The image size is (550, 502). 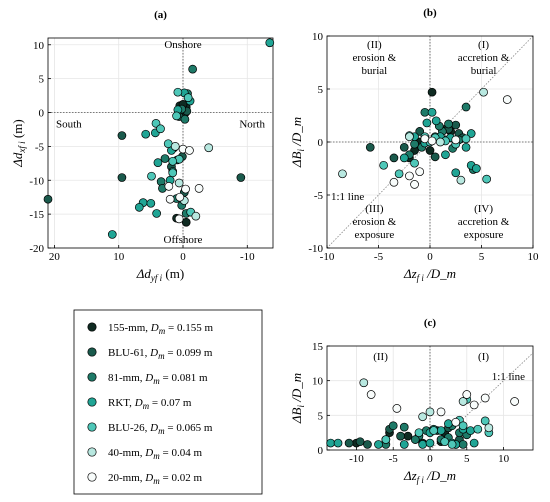 I want to click on annotation: accretion &, so click(x=484, y=222).